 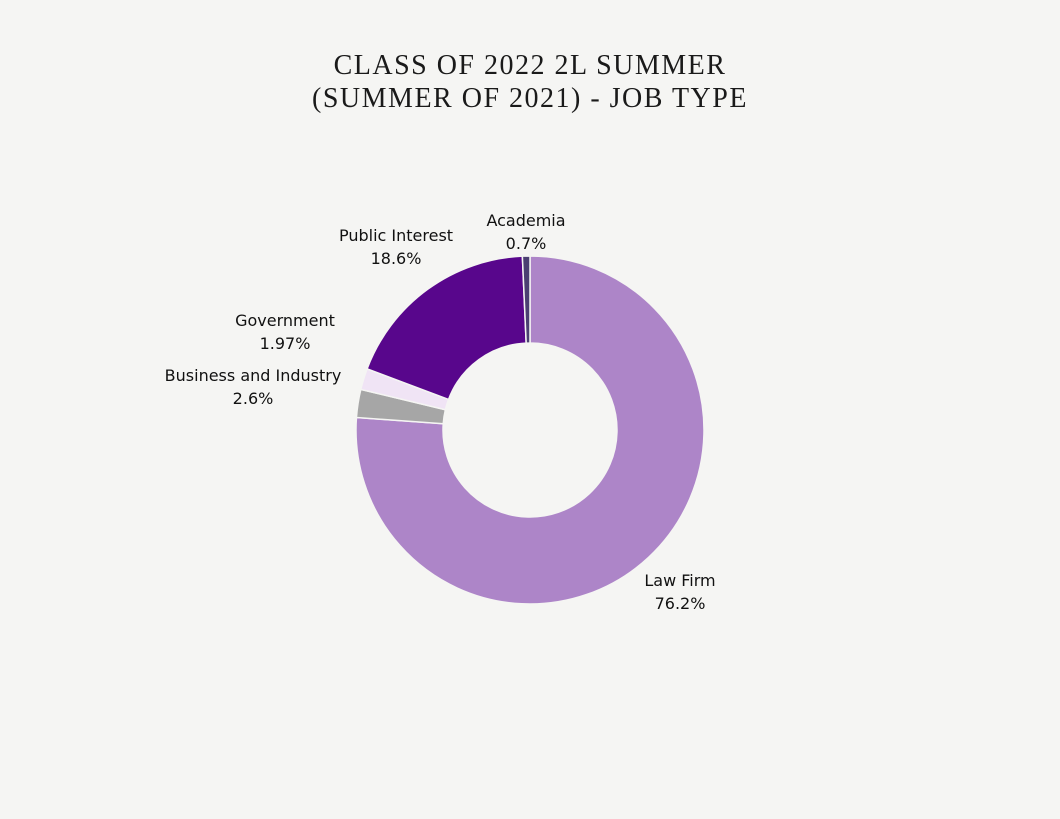 What do you see at coordinates (396, 235) in the screenshot?
I see `slice-label: Public Interest` at bounding box center [396, 235].